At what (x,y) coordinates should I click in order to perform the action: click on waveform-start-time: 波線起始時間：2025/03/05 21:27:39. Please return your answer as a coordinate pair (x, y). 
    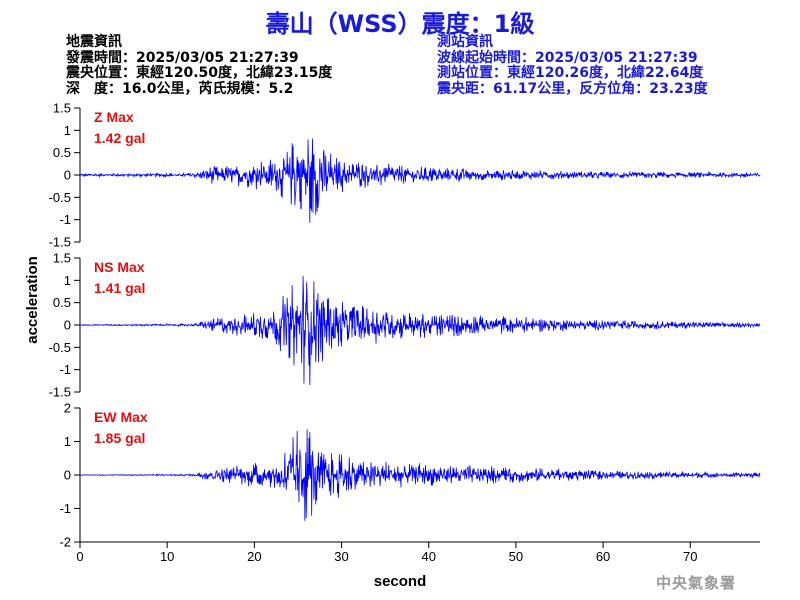
    Looking at the image, I should click on (567, 57).